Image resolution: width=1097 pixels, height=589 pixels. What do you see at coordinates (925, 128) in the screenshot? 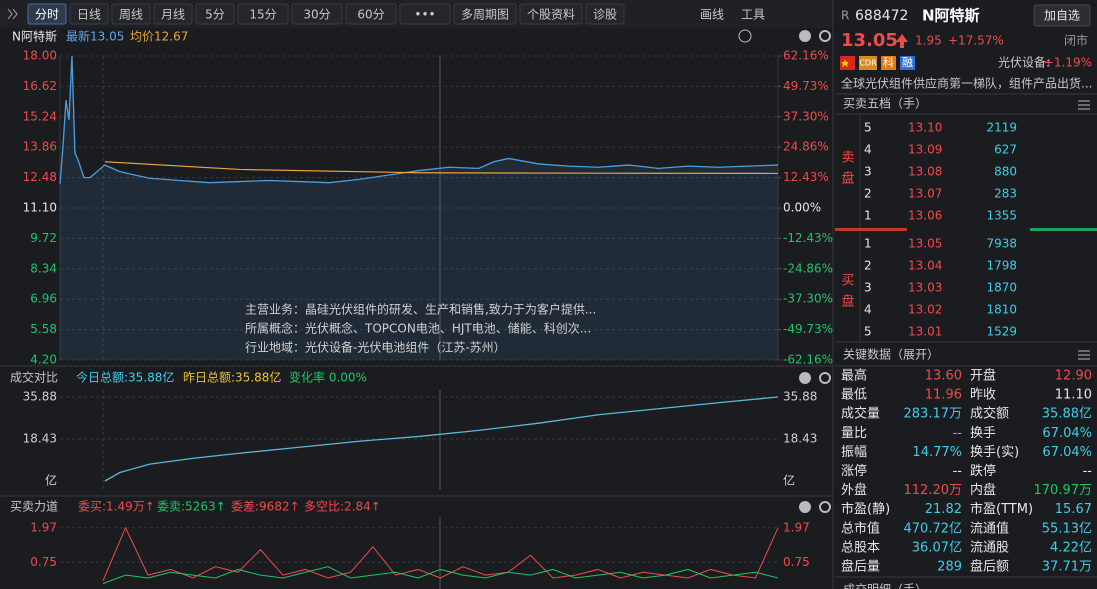
I see `order-price: 13.10` at bounding box center [925, 128].